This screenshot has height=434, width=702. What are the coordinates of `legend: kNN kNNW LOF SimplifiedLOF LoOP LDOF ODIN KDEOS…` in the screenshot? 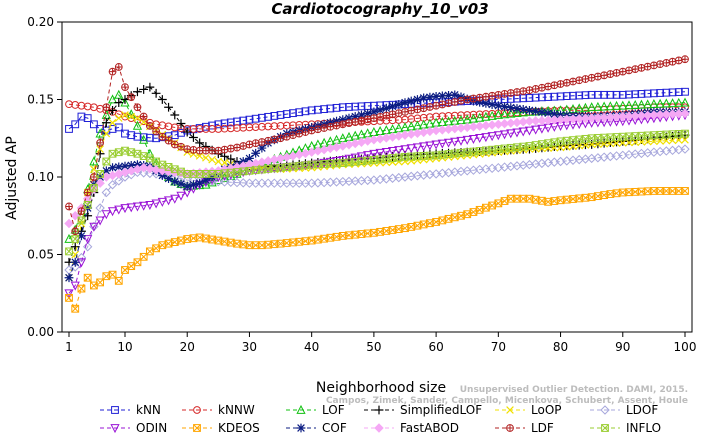 It's located at (380, 418).